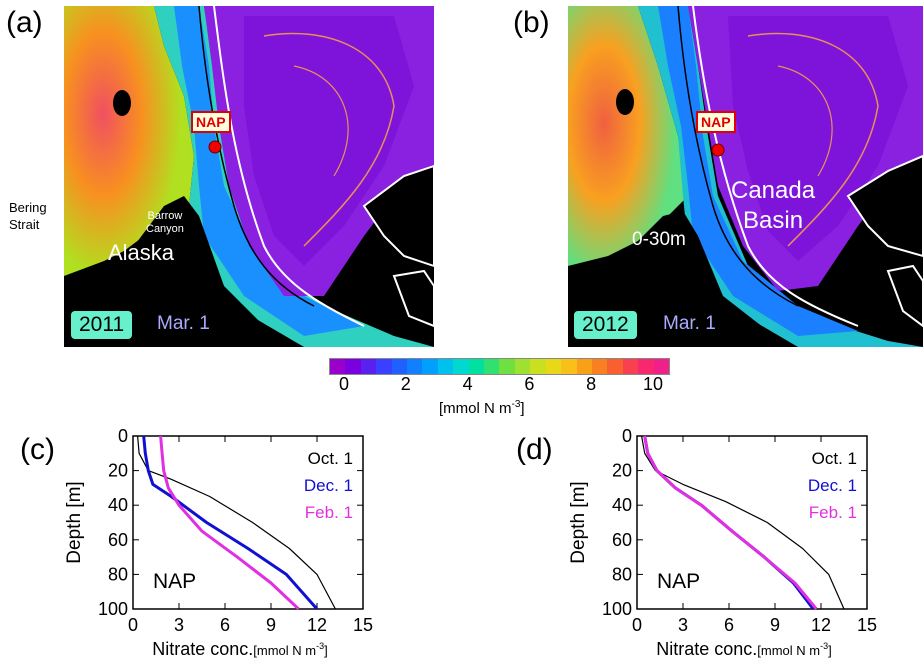 The image size is (923, 671). Describe the element at coordinates (531, 22) in the screenshot. I see `panel-label-b: (b)` at that location.